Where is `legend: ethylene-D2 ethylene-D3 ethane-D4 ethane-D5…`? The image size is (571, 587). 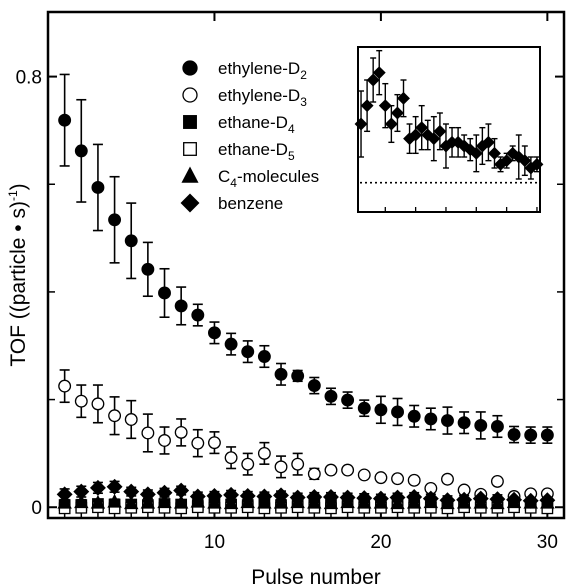 legend: ethylene-D2 ethylene-D3 ethane-D4 ethane-D5… is located at coordinates (249, 136).